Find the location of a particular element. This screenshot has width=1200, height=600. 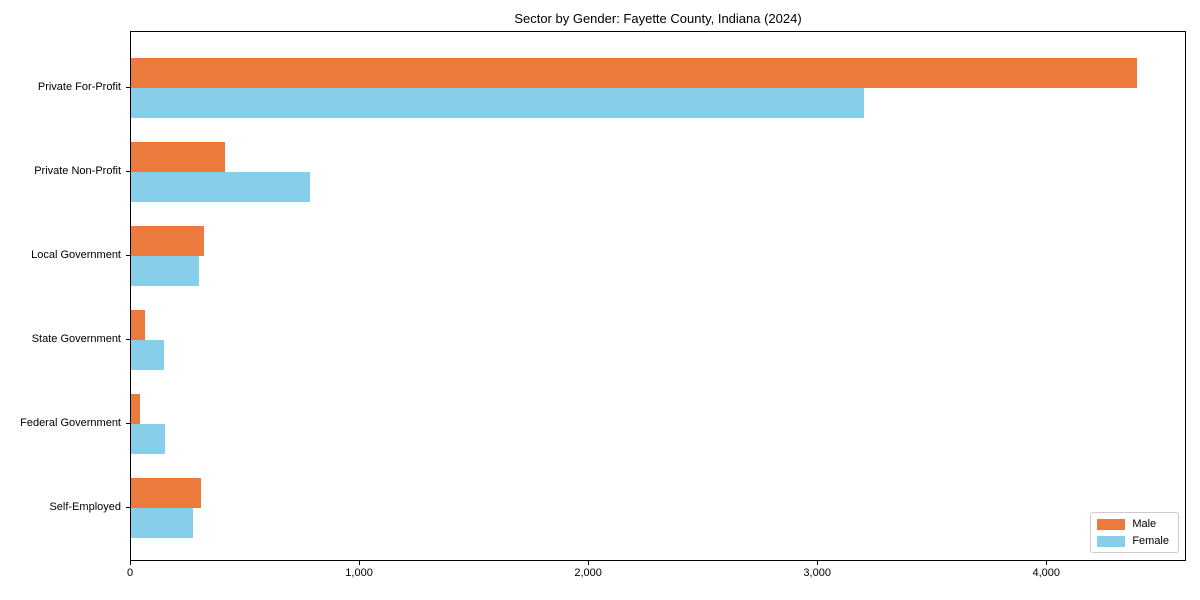

y-tick-label-private-non-profit: Private Non-Profit is located at coordinates (77, 171).